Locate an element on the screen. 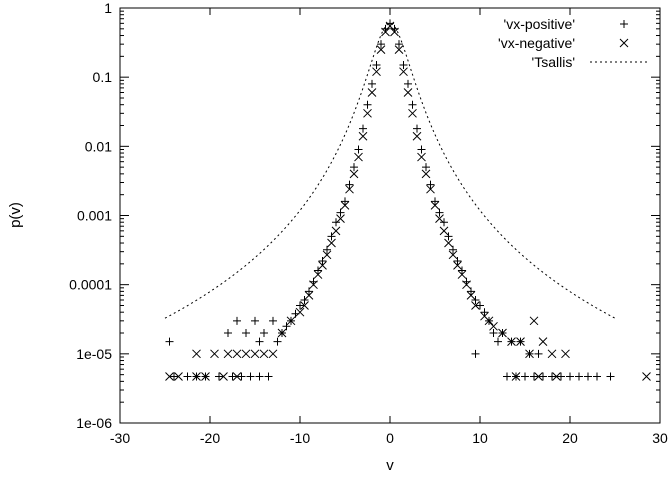 Image resolution: width=670 pixels, height=483 pixels. y-axis-label: p(v) is located at coordinates (15, 215).